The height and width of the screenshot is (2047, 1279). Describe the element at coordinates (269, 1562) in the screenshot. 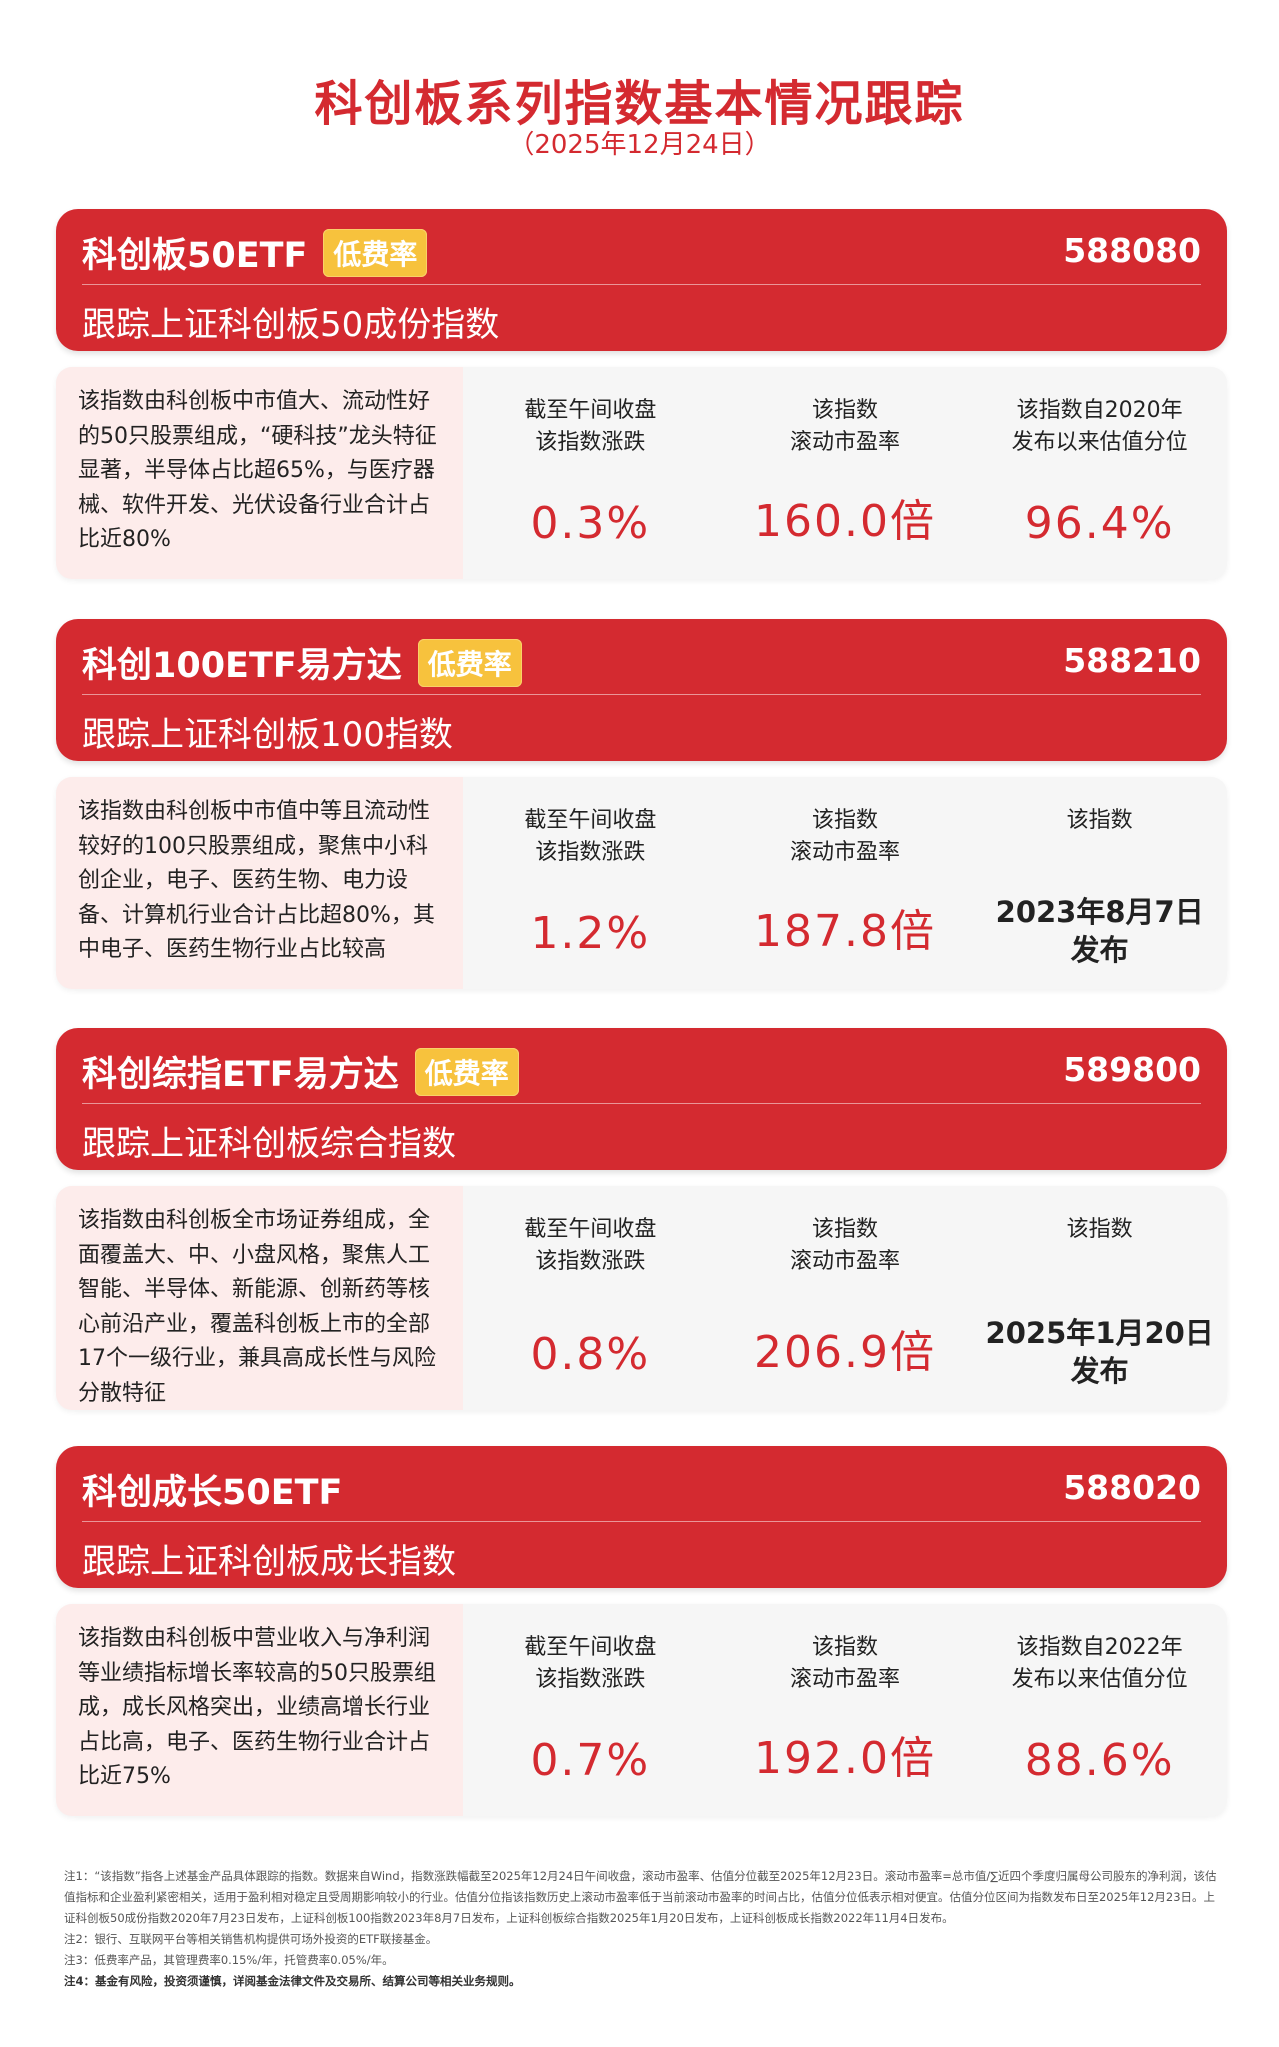

I see `tracking-index: 跟踪上证科创板成长指数` at that location.